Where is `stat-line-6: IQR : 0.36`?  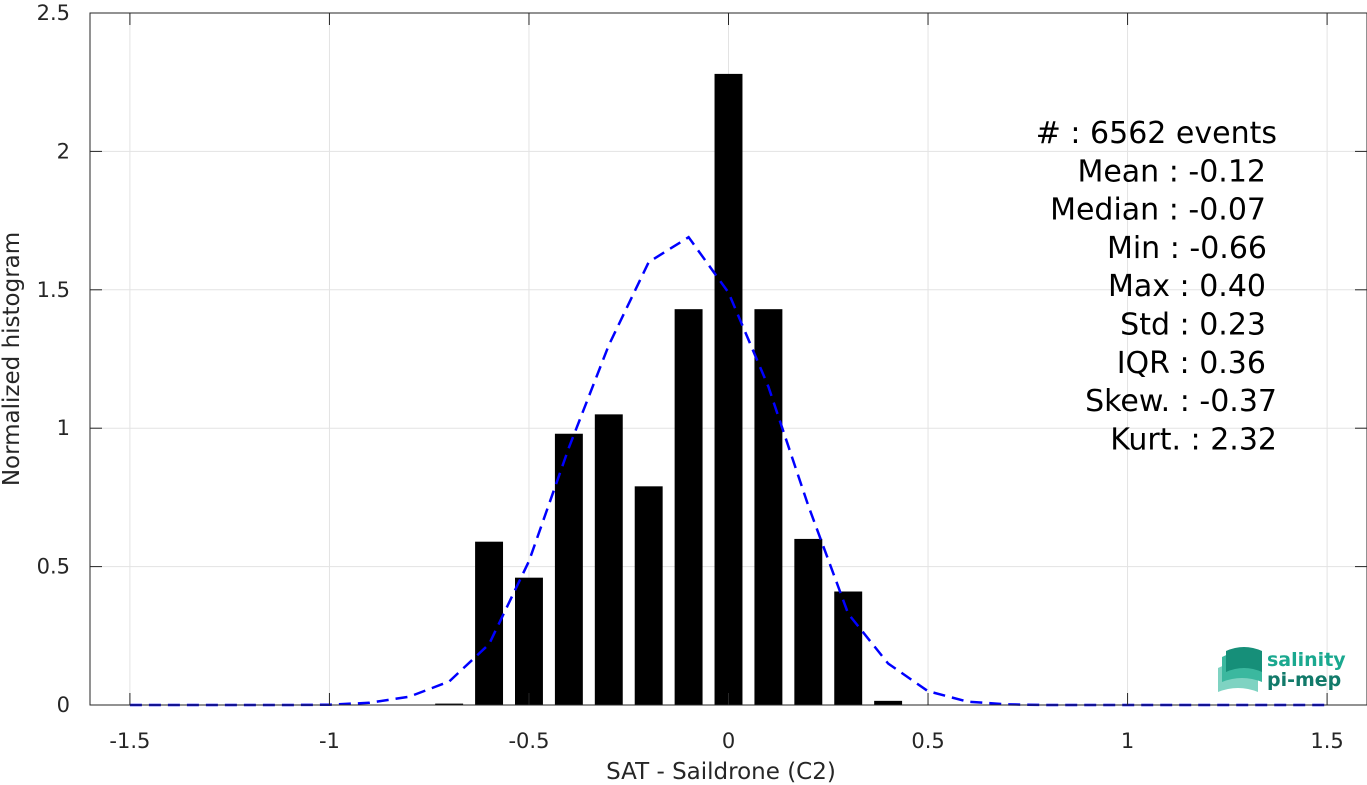 stat-line-6: IQR : 0.36 is located at coordinates (1191, 363).